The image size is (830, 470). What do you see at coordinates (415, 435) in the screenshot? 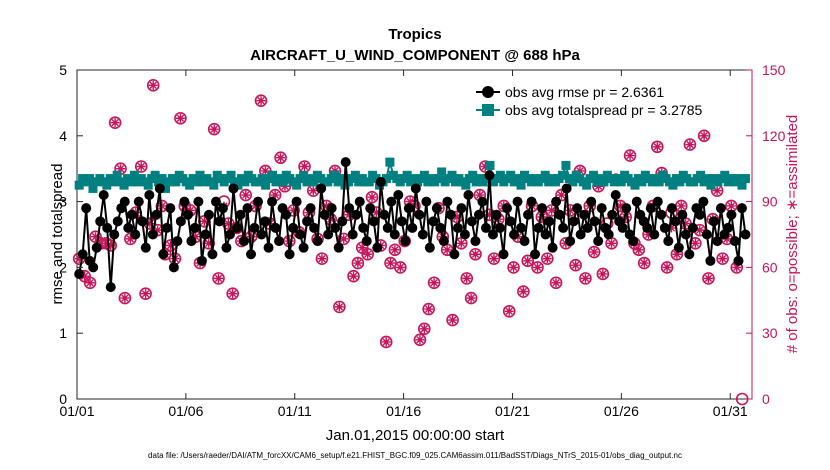
I see `x-axis-label: Jan.01,2015 00:00:00 start` at bounding box center [415, 435].